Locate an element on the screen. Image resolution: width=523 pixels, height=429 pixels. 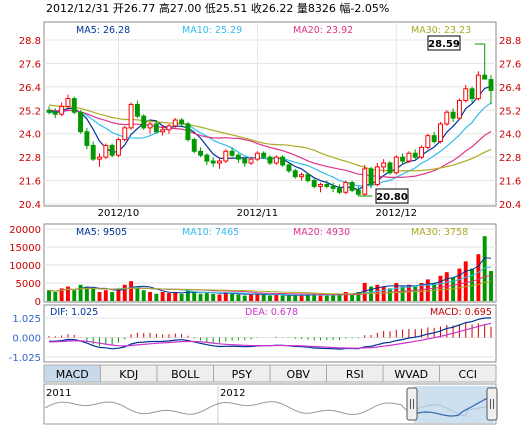
price-y-tick-right: 21.6 is located at coordinates (510, 182).